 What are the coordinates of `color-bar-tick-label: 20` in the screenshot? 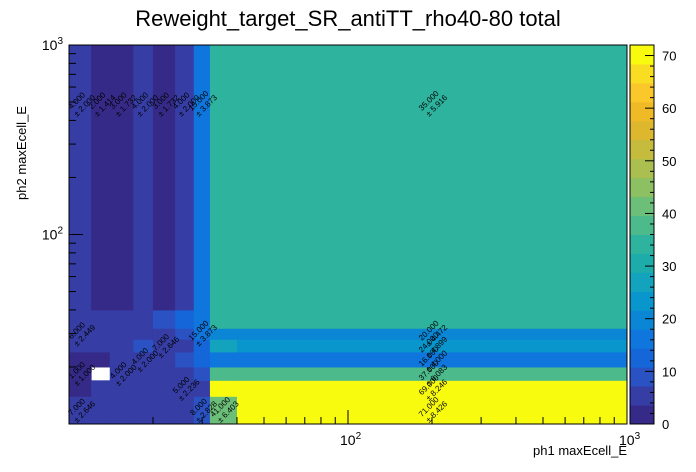 It's located at (669, 319).